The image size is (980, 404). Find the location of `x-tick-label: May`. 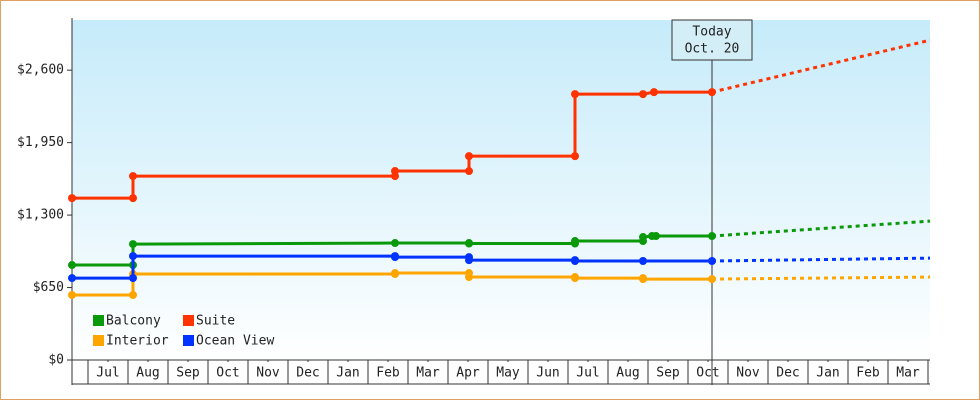

x-tick-label: May is located at coordinates (508, 373).